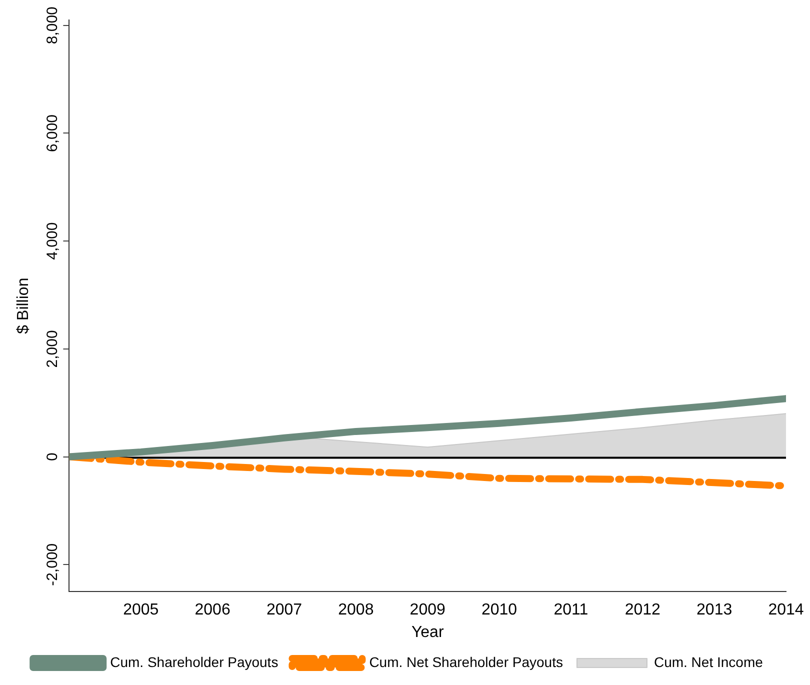 The image size is (810, 685). I want to click on x-tick-label: 2013, so click(714, 610).